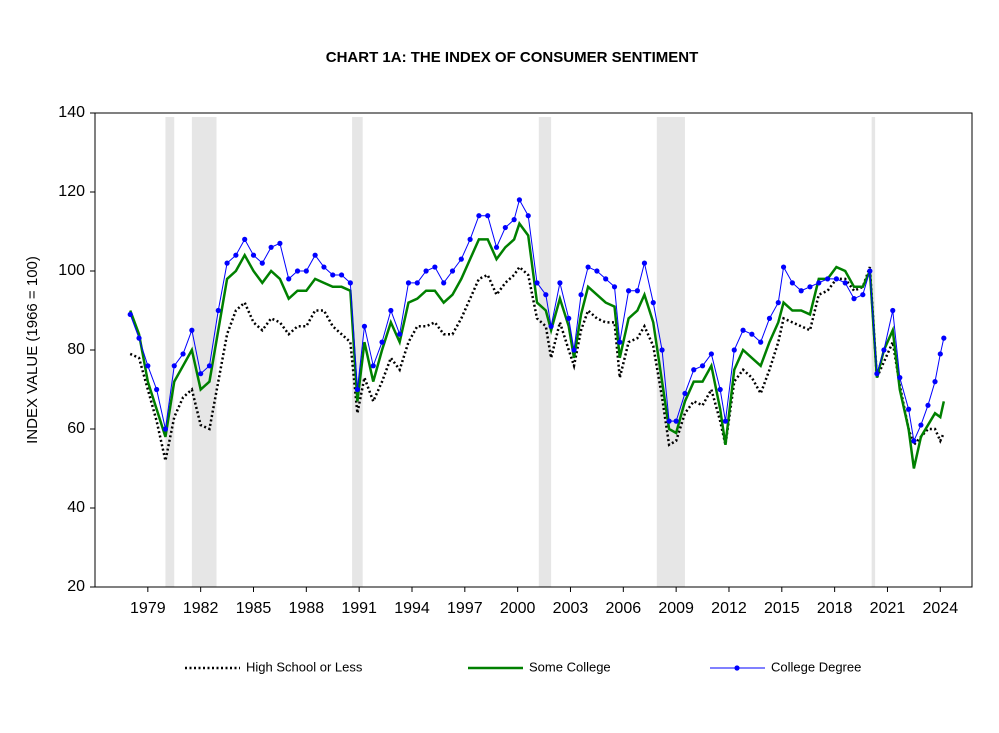 The image size is (999, 733). What do you see at coordinates (76, 507) in the screenshot?
I see `y-tick-label: 40` at bounding box center [76, 507].